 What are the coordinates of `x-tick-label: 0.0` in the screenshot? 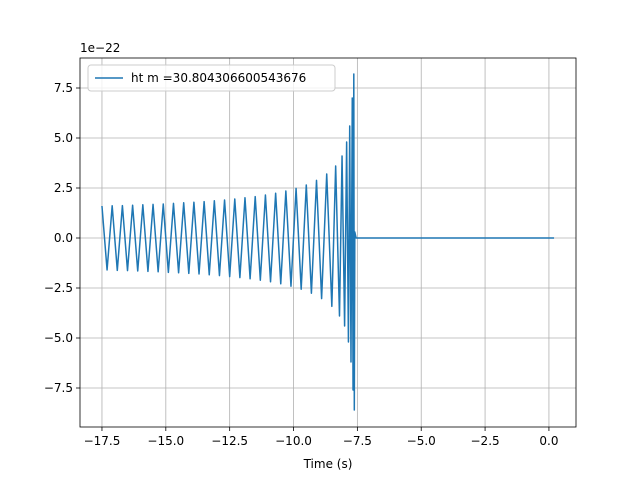 It's located at (548, 441).